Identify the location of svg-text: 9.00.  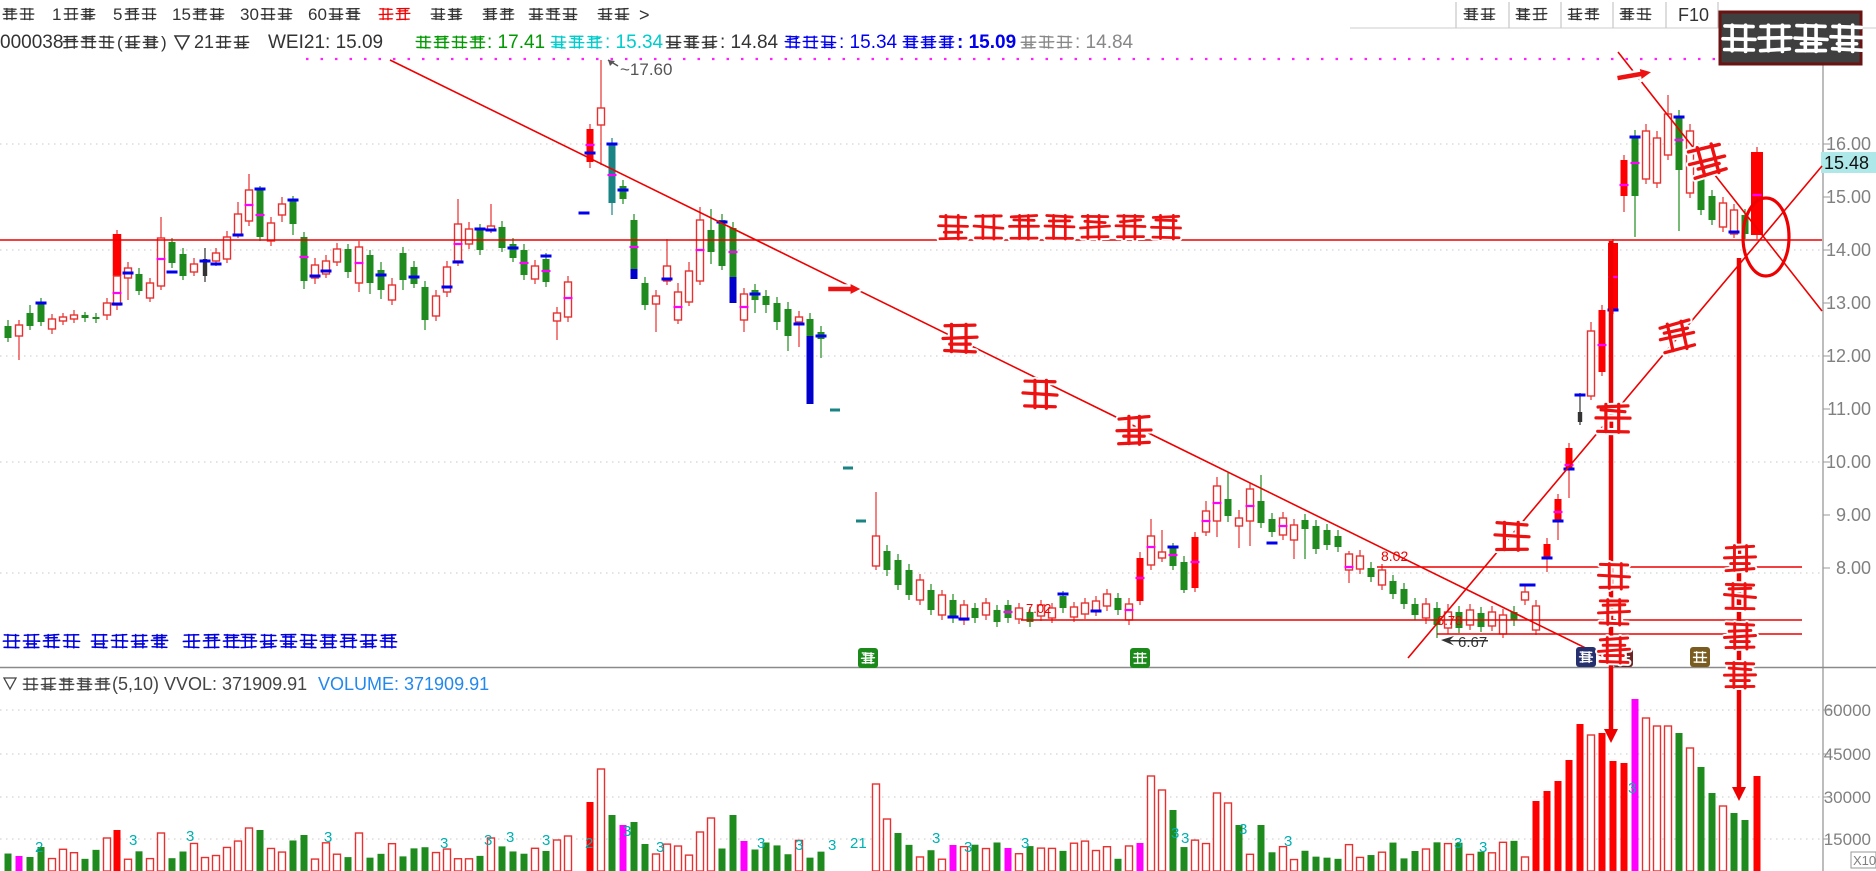
(1853, 515).